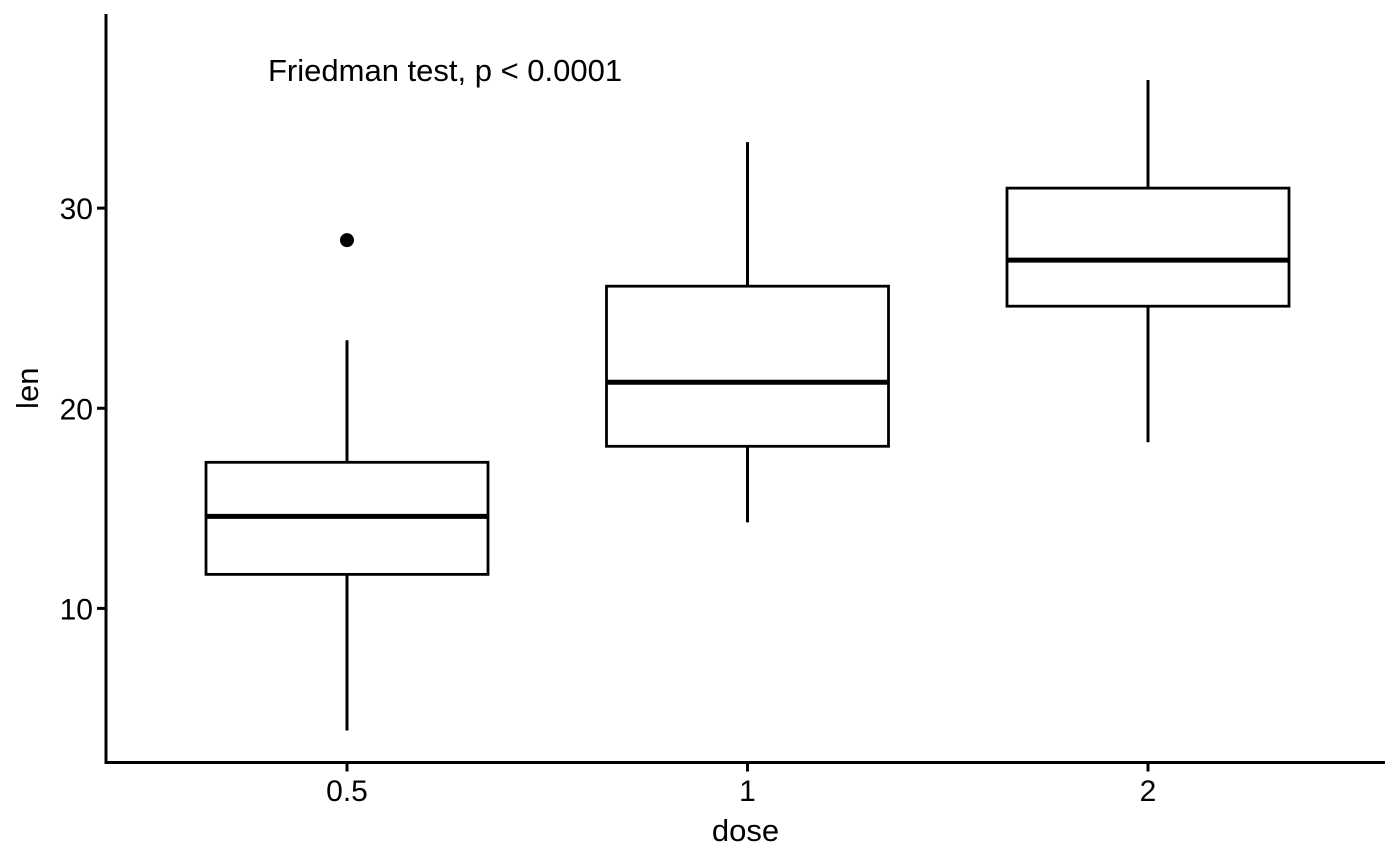  I want to click on y-axis-title: len, so click(27, 388).